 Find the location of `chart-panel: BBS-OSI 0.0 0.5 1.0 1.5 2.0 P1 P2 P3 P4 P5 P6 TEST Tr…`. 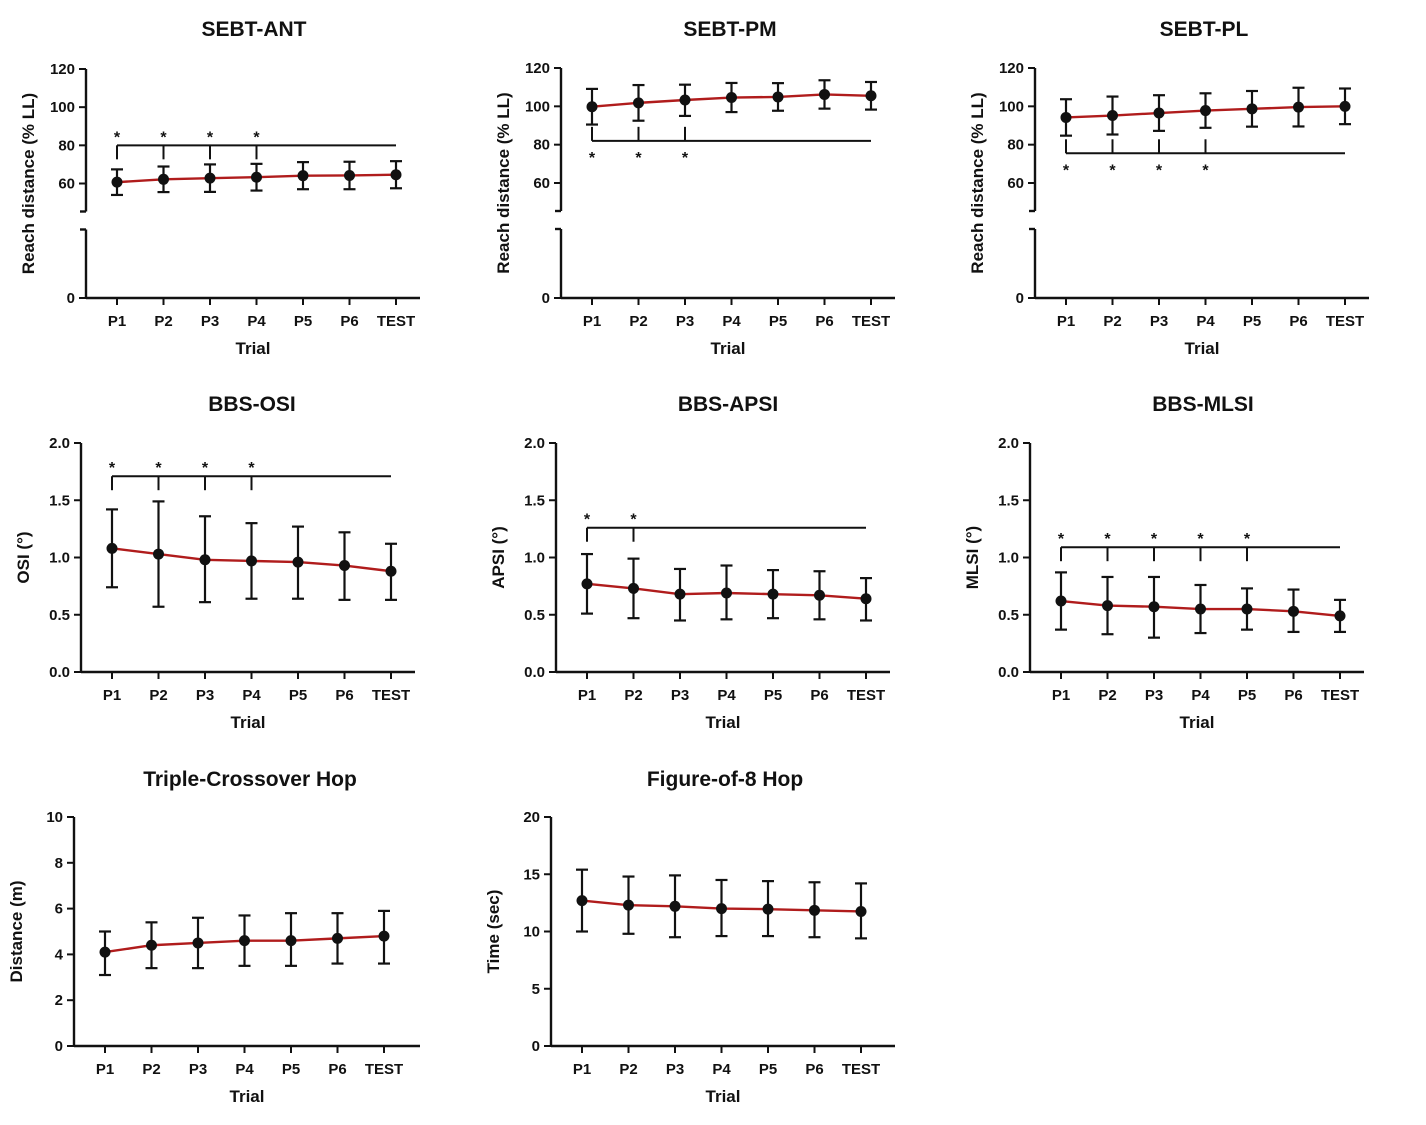

chart-panel: BBS-OSI 0.0 0.5 1.0 1.5 2.0 P1 P2 P3 P4 P5 P6 TEST Tr… is located at coordinates (214, 562).